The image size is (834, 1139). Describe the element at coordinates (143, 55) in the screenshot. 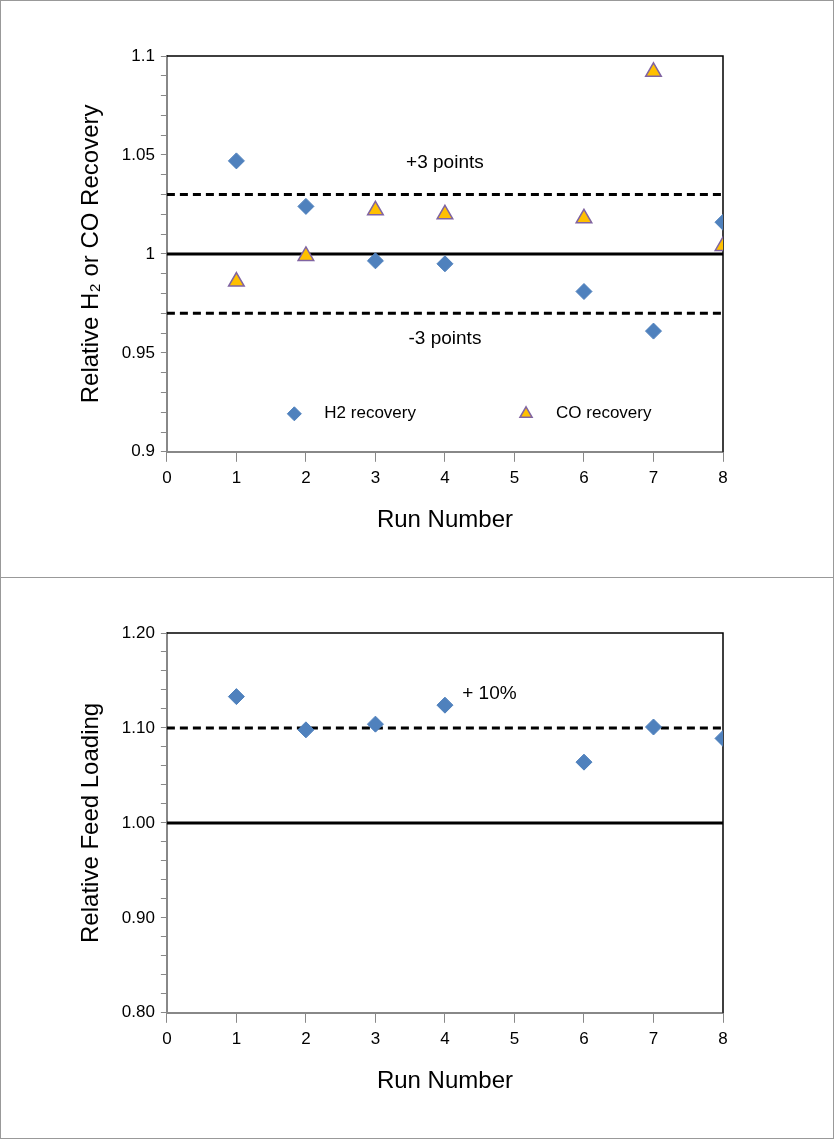

I see `y-tick-label: 1.1` at that location.